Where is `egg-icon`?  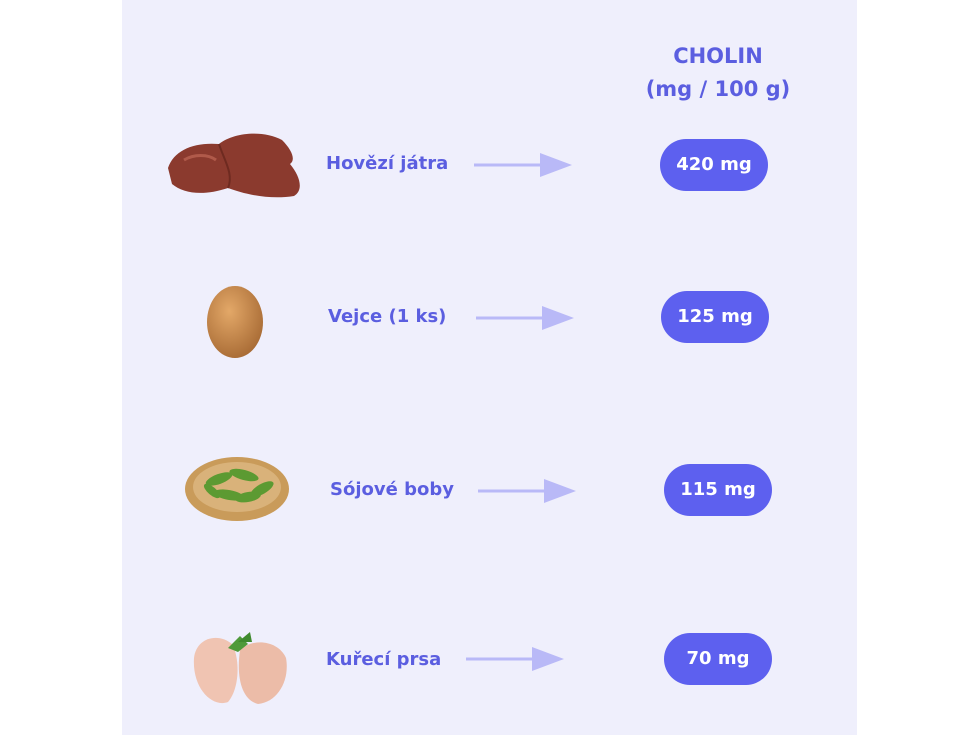
egg-icon is located at coordinates (235, 322).